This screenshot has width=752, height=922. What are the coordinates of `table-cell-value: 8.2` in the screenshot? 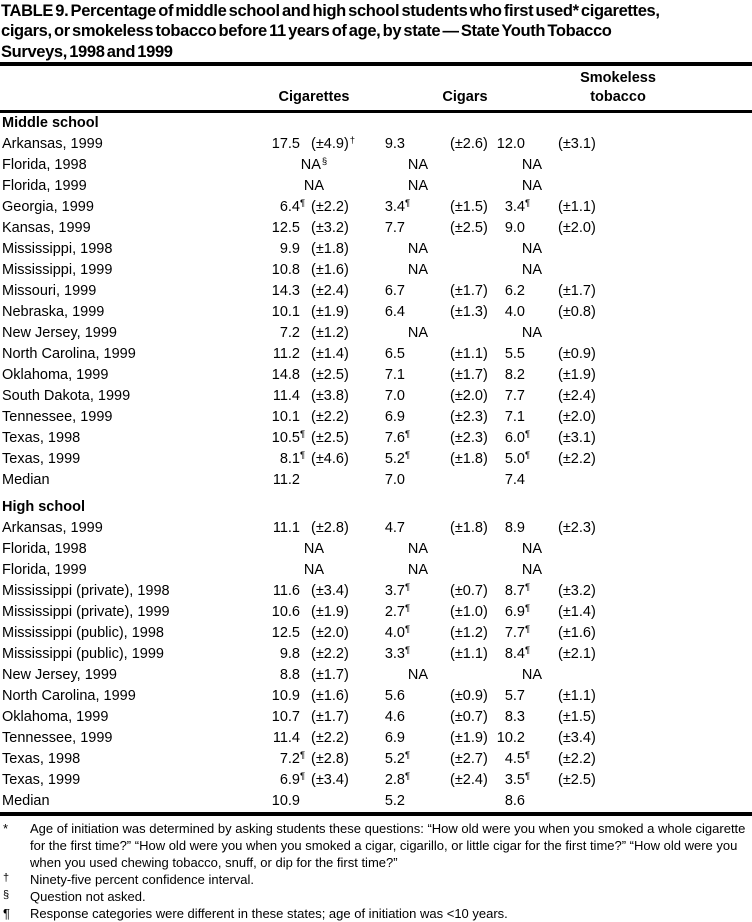 It's located at (514, 374).